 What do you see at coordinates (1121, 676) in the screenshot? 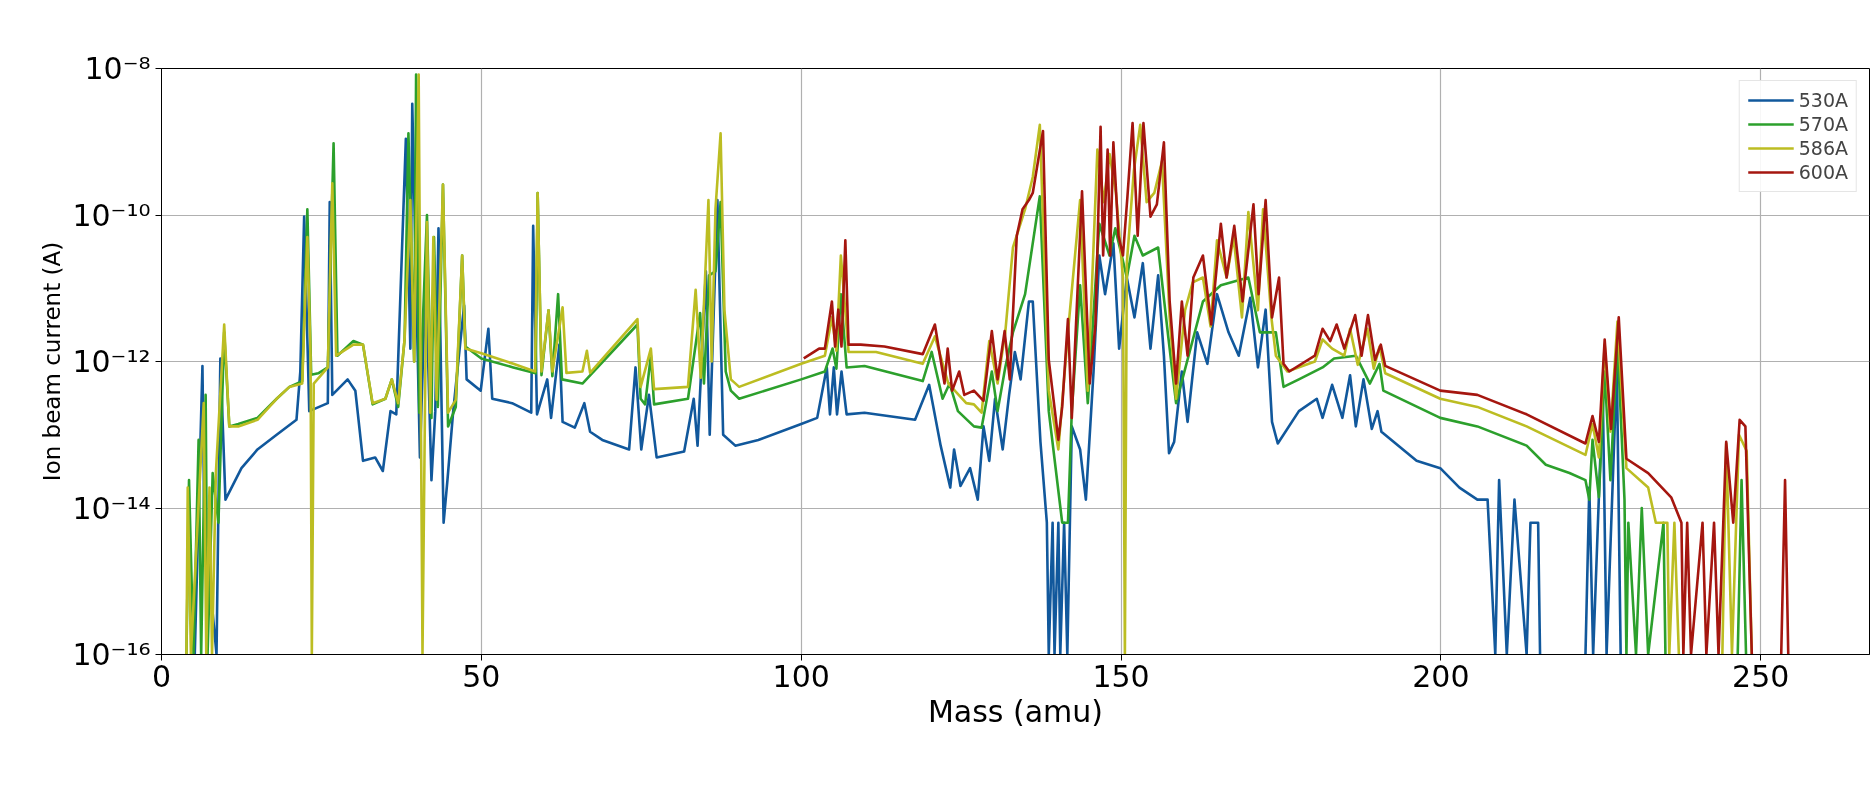
I see `x-tick-label: 150` at bounding box center [1121, 676].